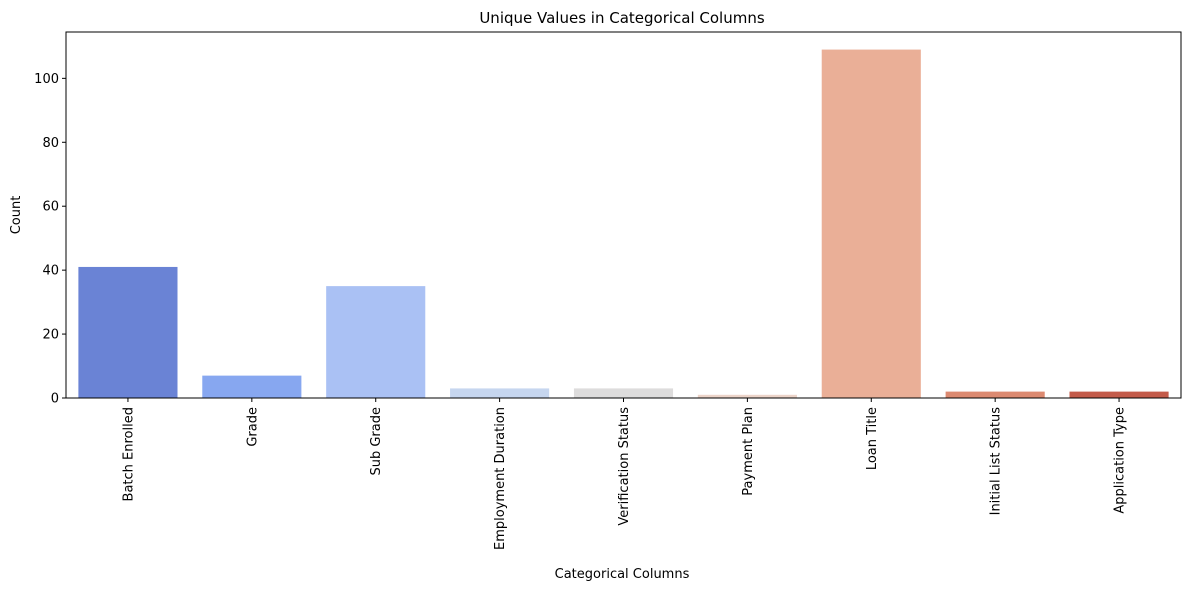  Describe the element at coordinates (622, 574) in the screenshot. I see `x-axis-label: Categorical Columns` at that location.